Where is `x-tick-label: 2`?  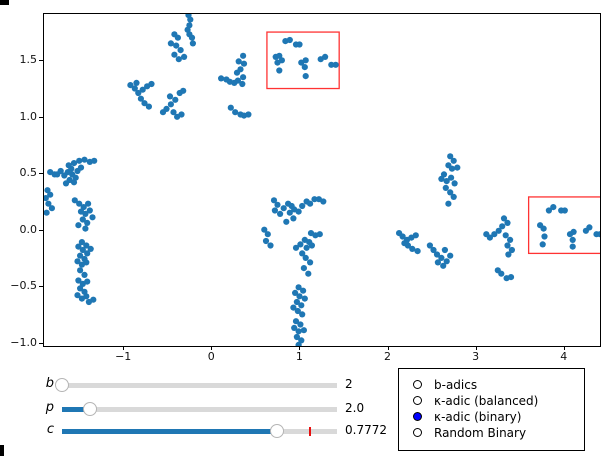
x-tick-label: 2 is located at coordinates (388, 356).